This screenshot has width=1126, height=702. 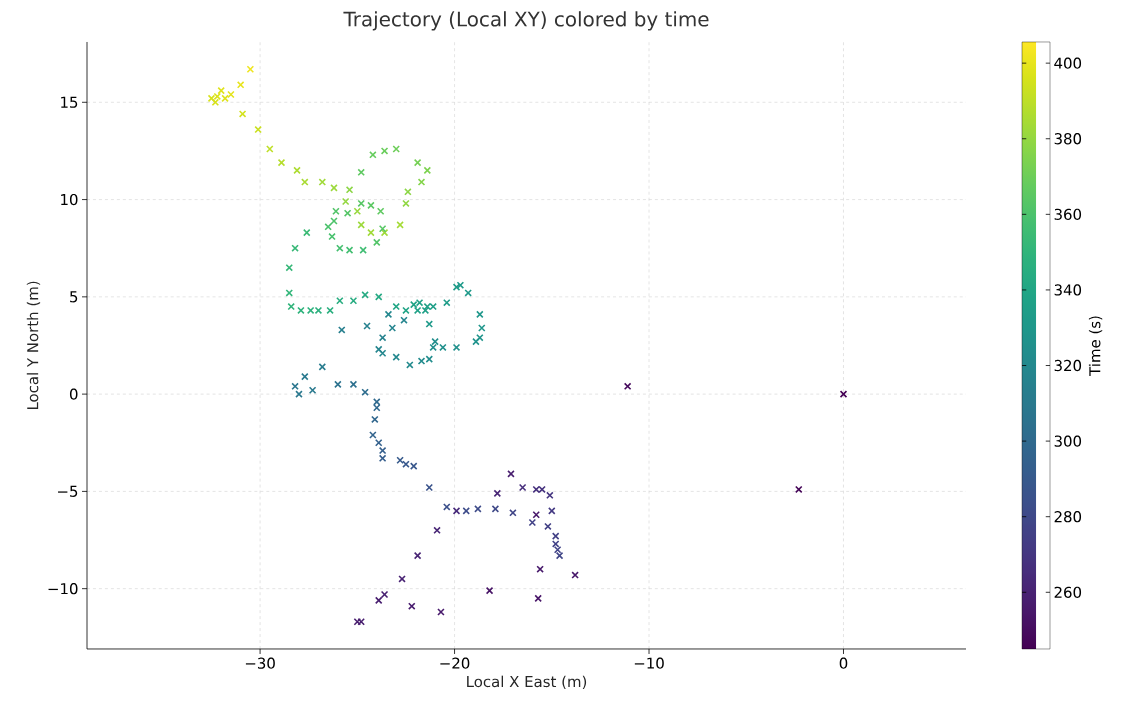 What do you see at coordinates (526, 21) in the screenshot?
I see `chart-title: Trajectory (Local XY) colored by time` at bounding box center [526, 21].